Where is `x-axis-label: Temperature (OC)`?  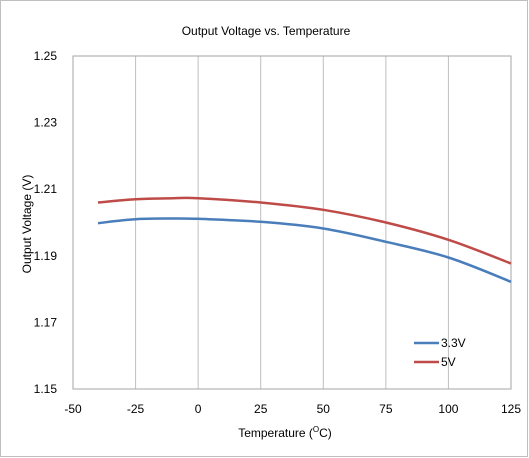 x-axis-label: Temperature (OC) is located at coordinates (285, 432).